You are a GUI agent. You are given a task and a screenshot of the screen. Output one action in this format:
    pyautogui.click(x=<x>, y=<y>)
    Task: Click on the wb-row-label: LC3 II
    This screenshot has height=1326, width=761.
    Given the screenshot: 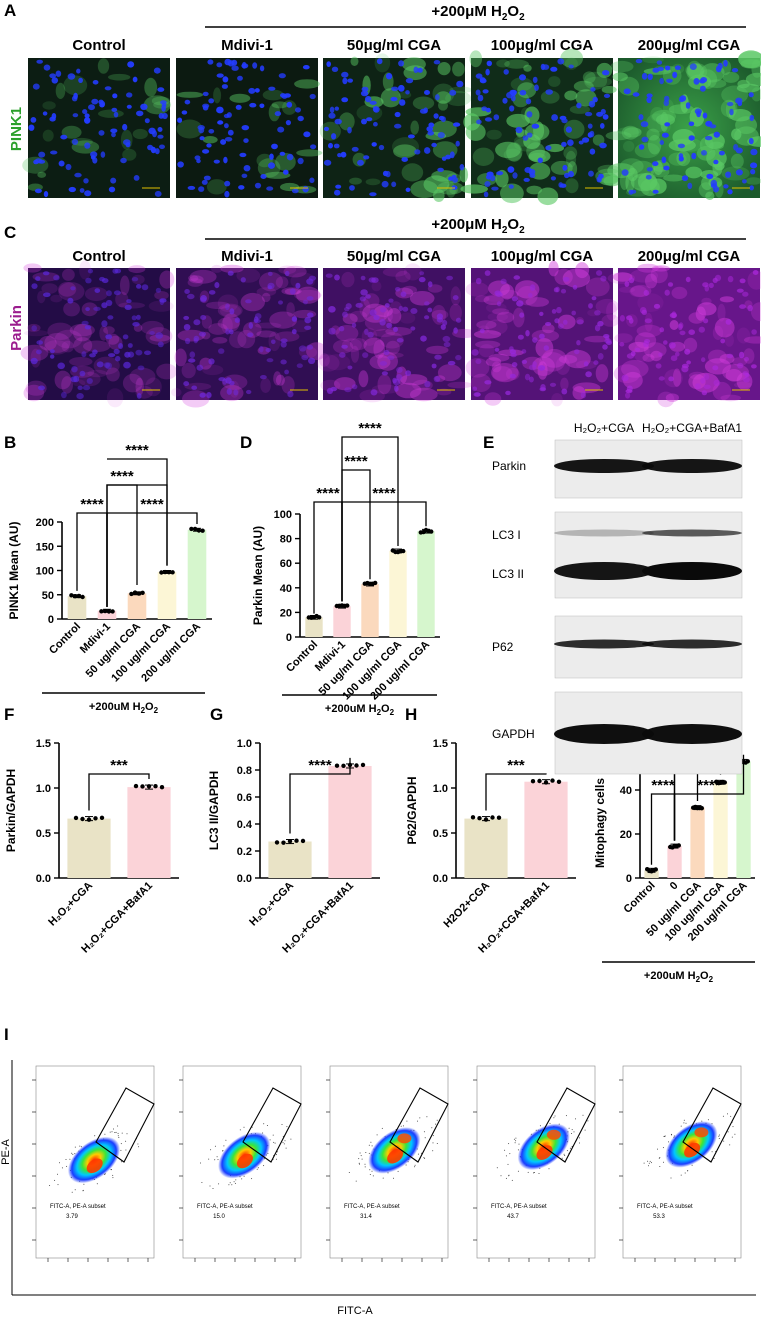 What is the action you would take?
    pyautogui.click(x=508, y=574)
    